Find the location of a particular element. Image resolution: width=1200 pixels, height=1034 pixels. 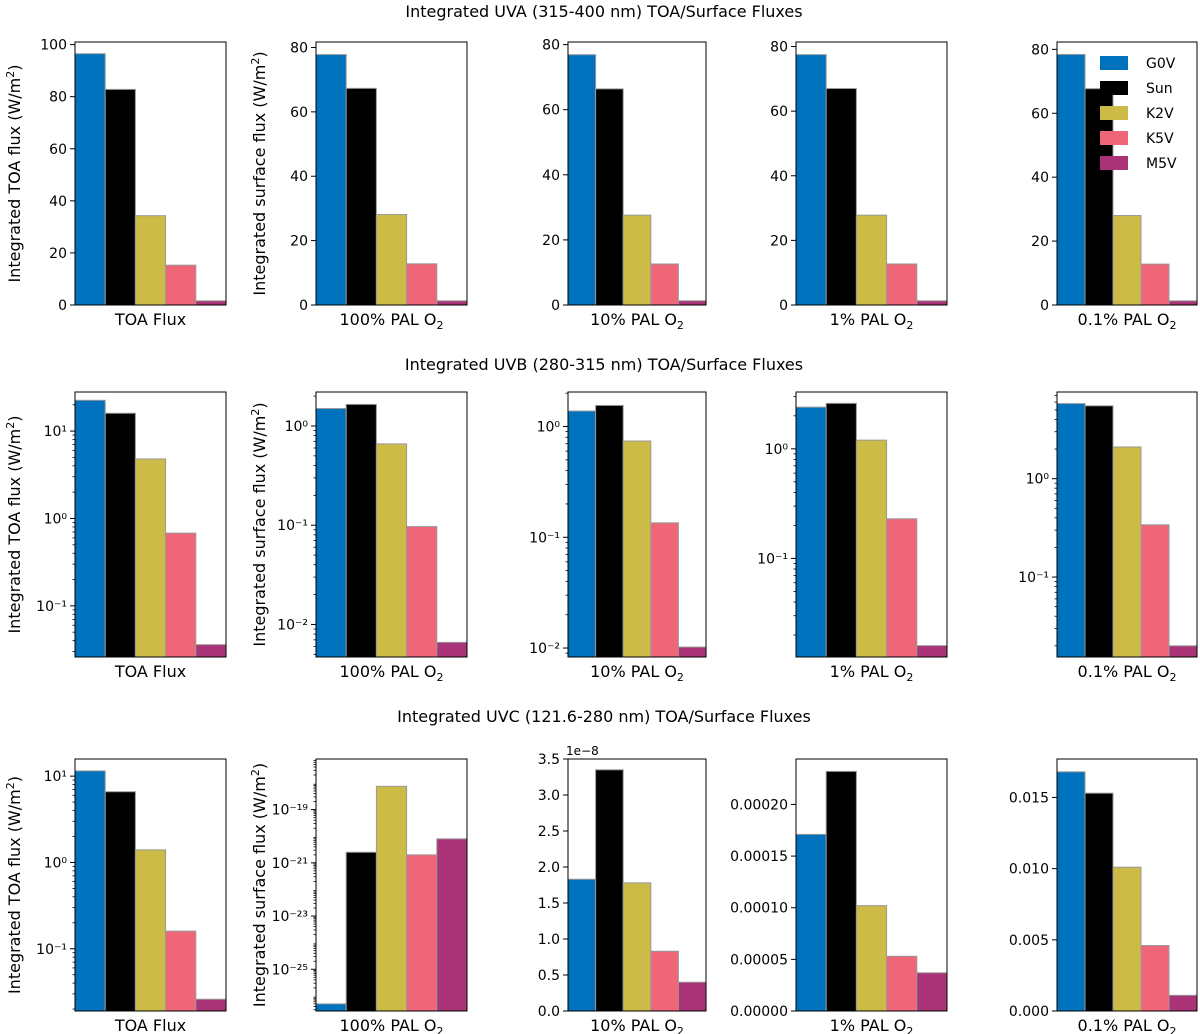

y-tick-label: 10⁻²³ is located at coordinates (290, 917).